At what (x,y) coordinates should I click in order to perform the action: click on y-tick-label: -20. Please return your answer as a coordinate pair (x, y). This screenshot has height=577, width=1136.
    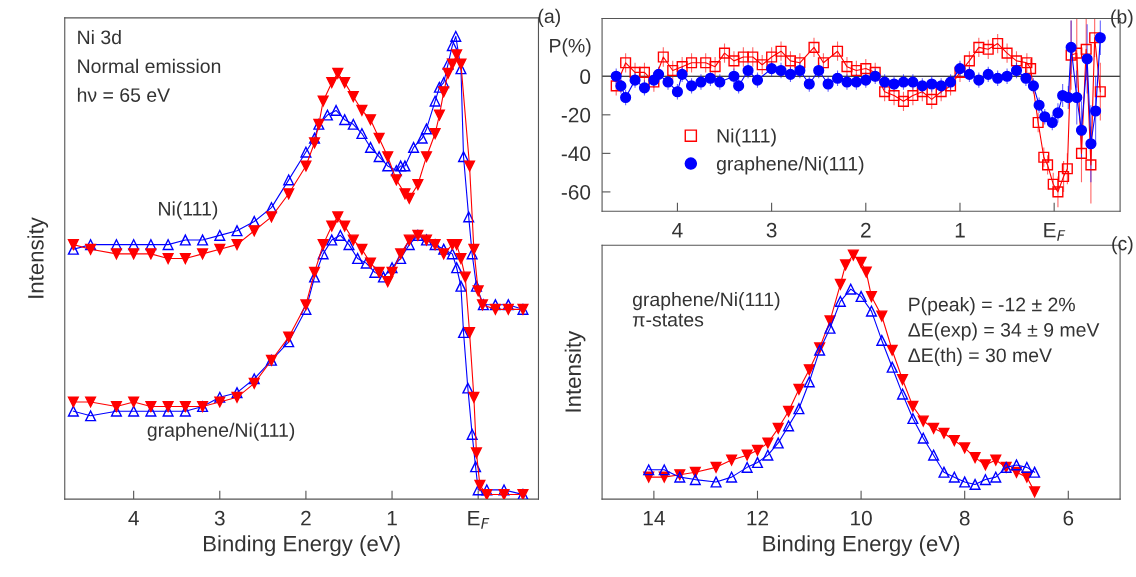
    Looking at the image, I should click on (576, 115).